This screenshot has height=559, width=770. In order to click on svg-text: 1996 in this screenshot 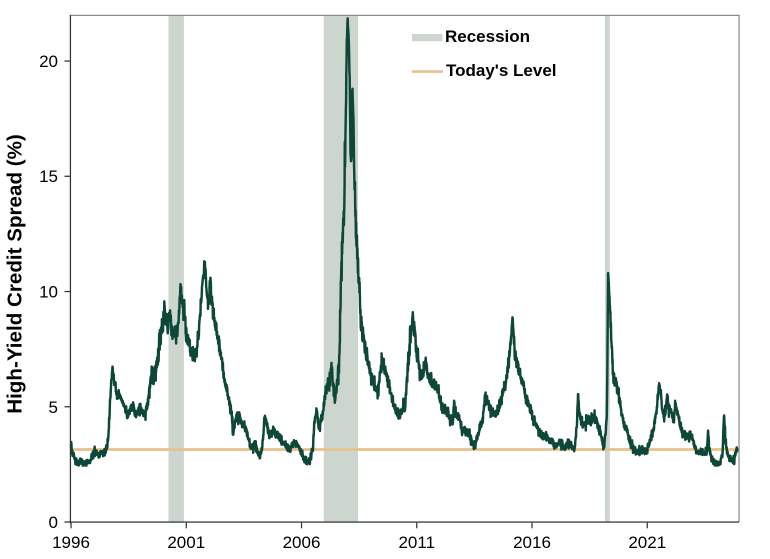, I will do `click(71, 542)`.